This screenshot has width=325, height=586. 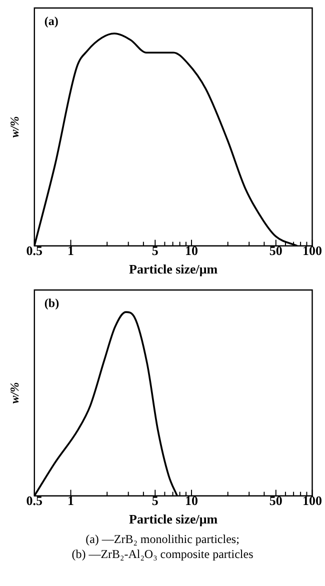 What do you see at coordinates (162, 554) in the screenshot?
I see `text: (b) —ZrB₂-Al₂O₃ composite particles` at bounding box center [162, 554].